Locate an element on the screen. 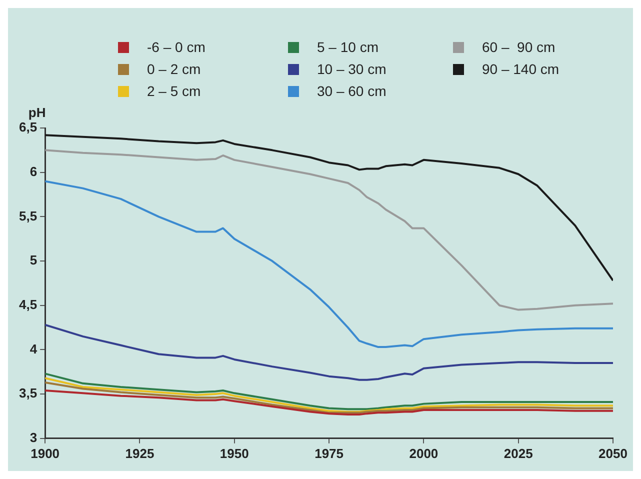 The width and height of the screenshot is (641, 479). legend-label: 60 – 90 cm is located at coordinates (519, 47).